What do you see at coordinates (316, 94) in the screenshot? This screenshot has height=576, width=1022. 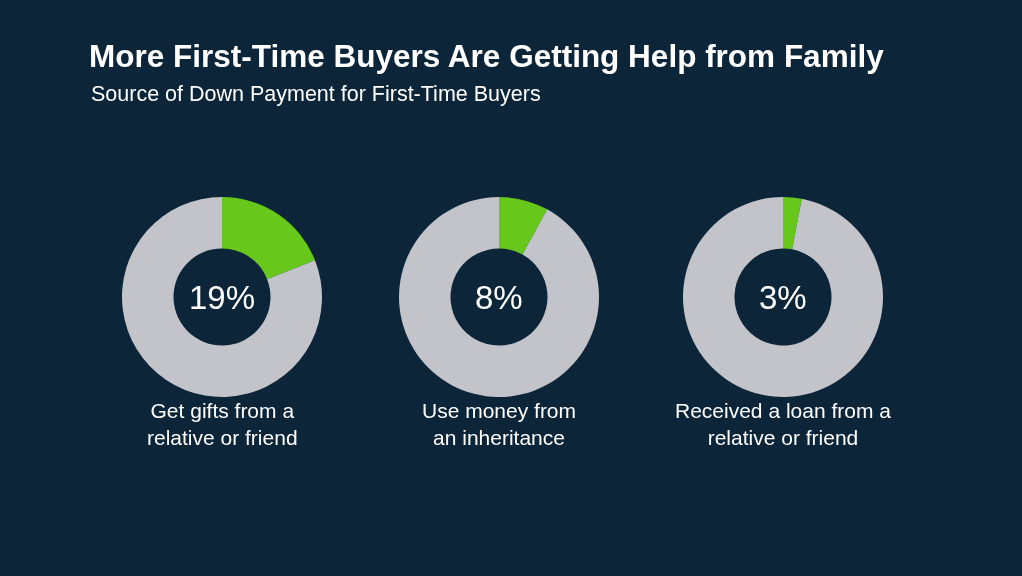 I see `chart-subtitle: Source of Down Payment for First-Time Buyers` at bounding box center [316, 94].